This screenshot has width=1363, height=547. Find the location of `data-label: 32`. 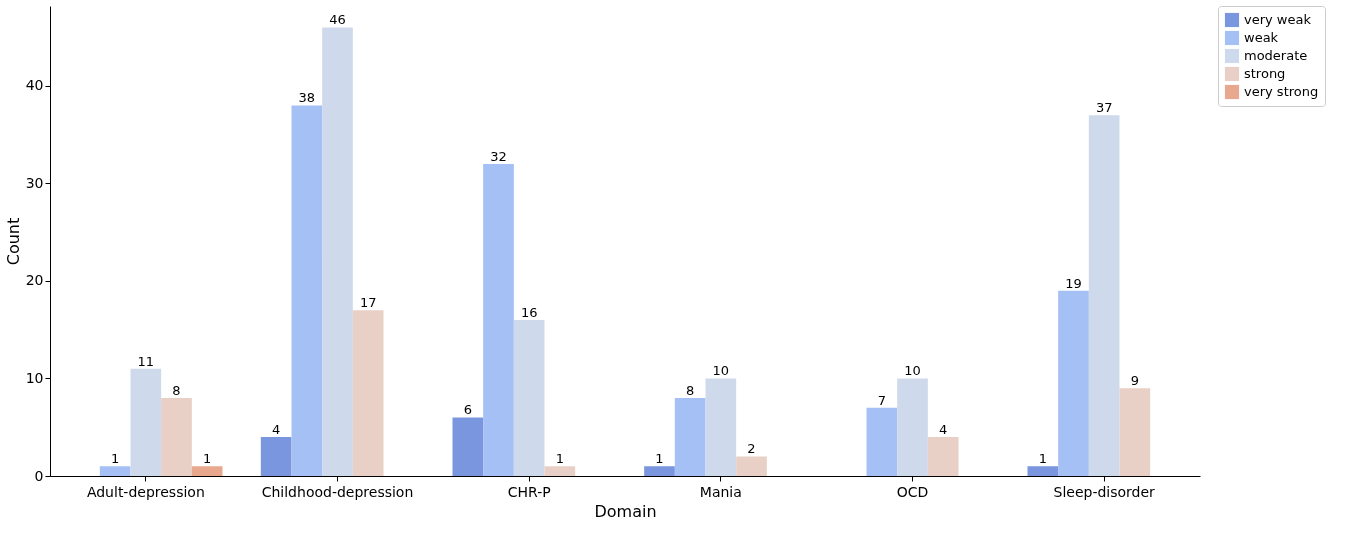

data-label: 32 is located at coordinates (498, 156).